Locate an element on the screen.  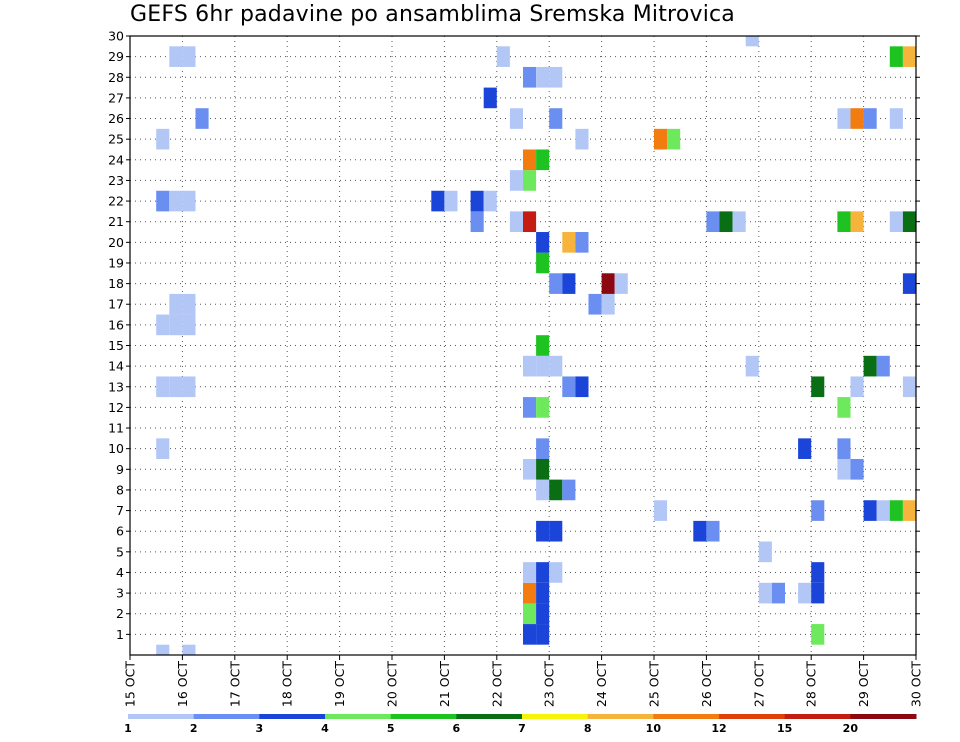
y-tick-label: 1 is located at coordinates (120, 634).